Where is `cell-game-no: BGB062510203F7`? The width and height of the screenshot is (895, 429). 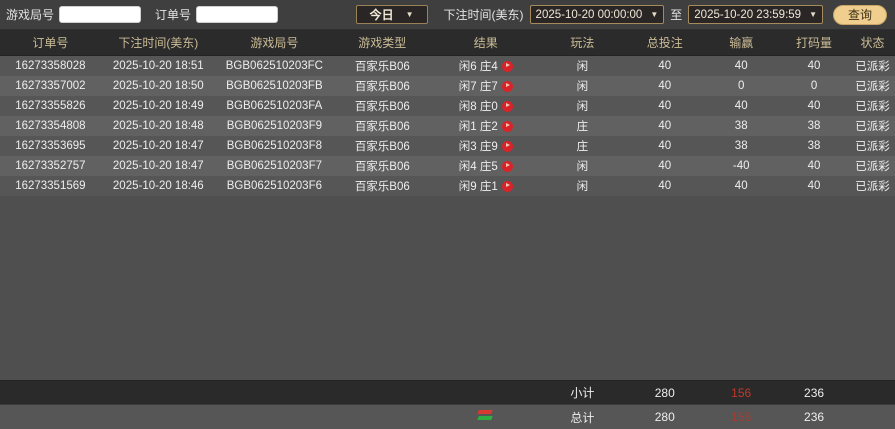 cell-game-no: BGB062510203F7 is located at coordinates (274, 166).